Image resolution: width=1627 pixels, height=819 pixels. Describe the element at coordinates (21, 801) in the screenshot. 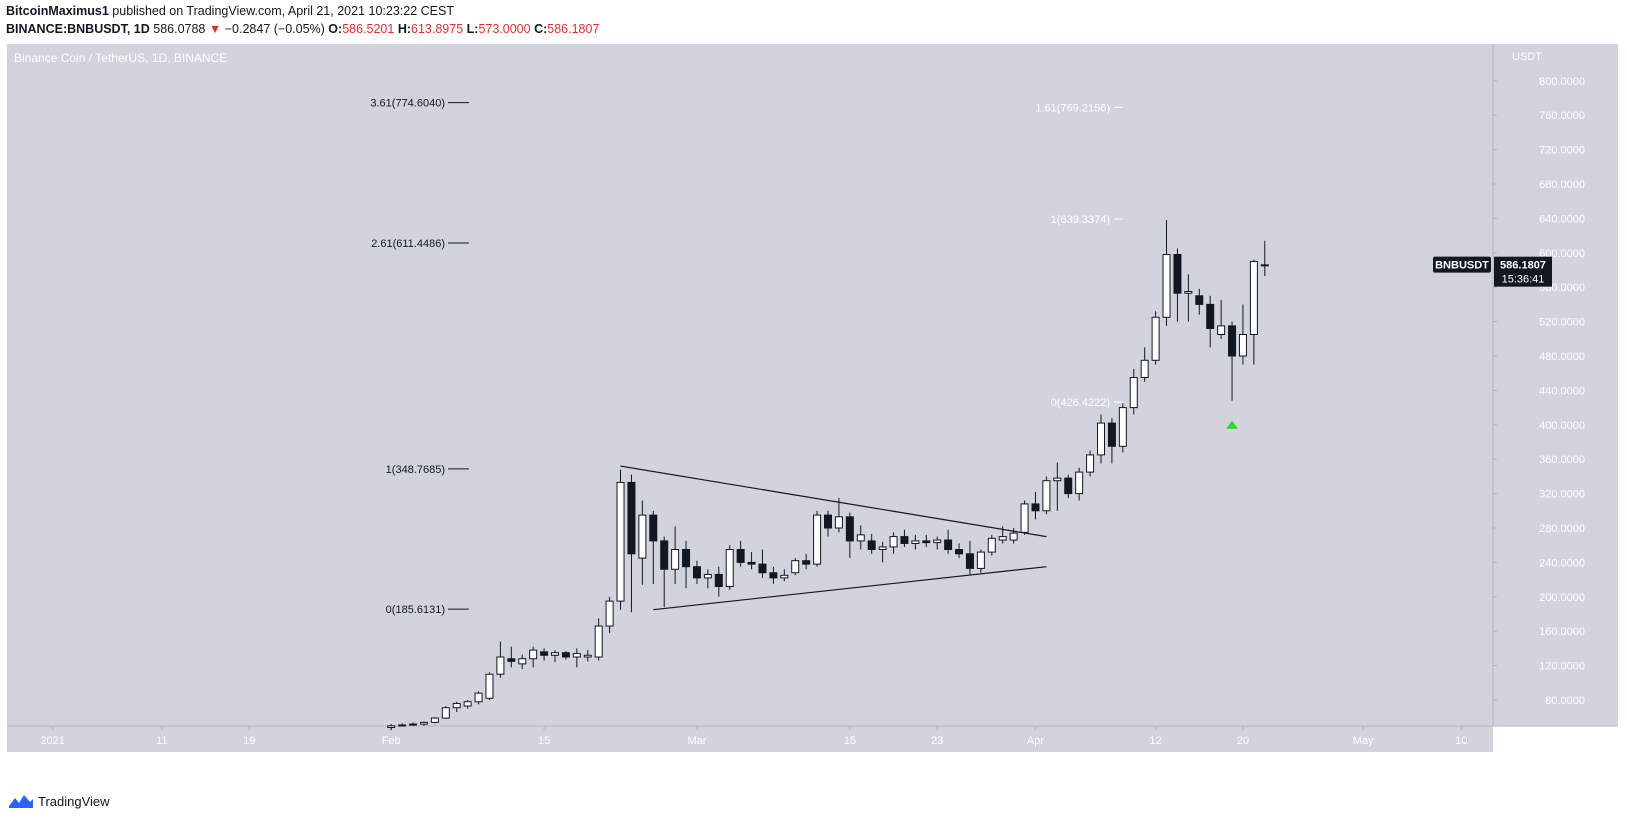

I see `tradingview-logo-icon` at that location.